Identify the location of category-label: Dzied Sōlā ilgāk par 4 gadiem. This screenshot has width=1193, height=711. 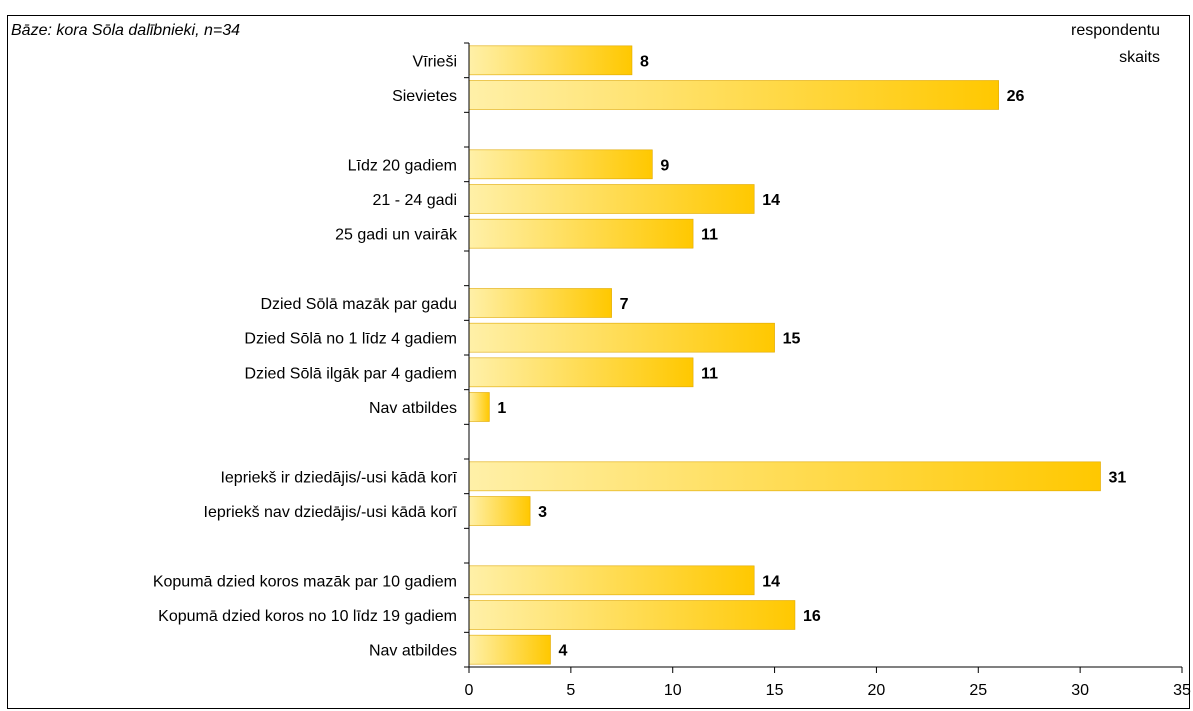
(350, 373).